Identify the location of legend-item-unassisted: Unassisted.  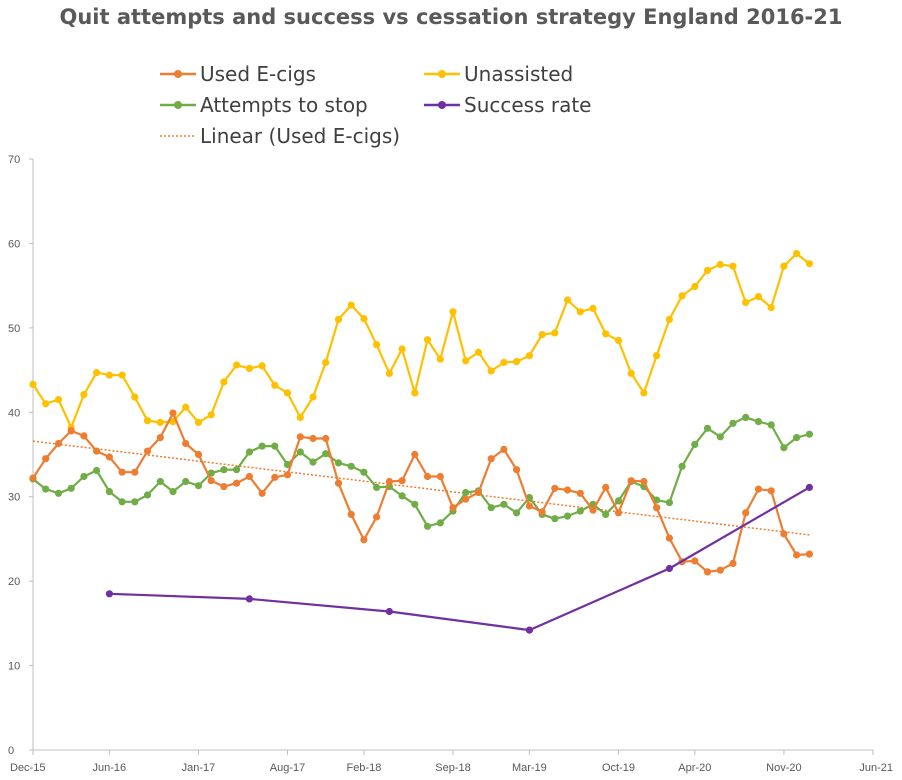
(498, 74).